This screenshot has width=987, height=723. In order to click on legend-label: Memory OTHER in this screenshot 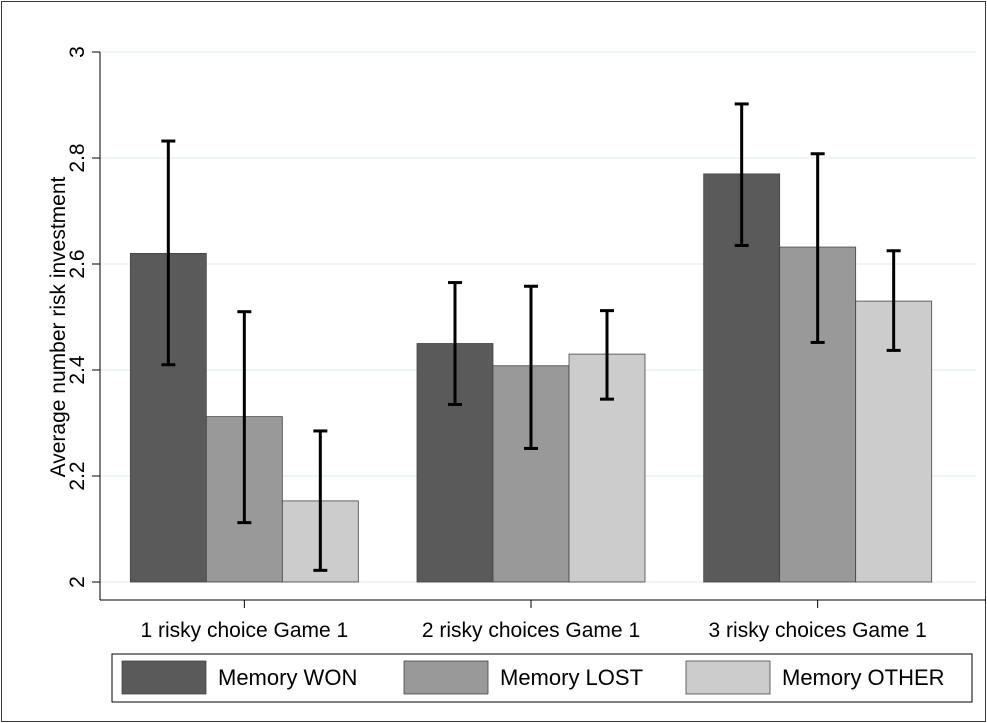, I will do `click(863, 677)`.